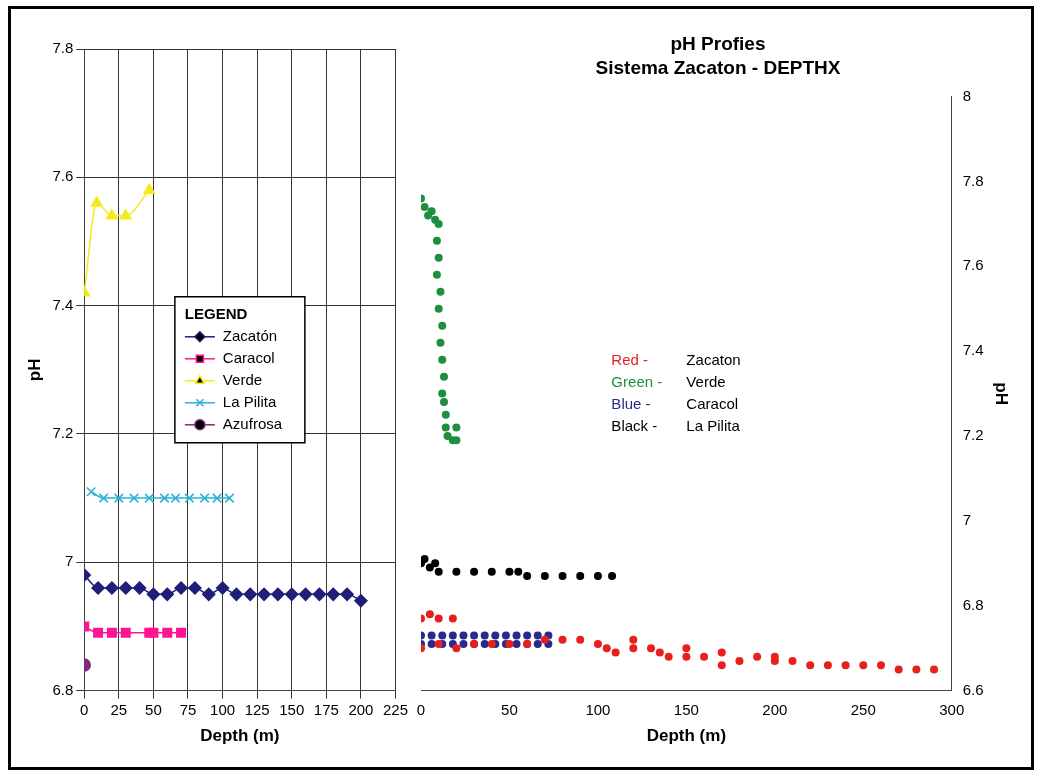 The height and width of the screenshot is (773, 1040). I want to click on annotation: Green -, so click(637, 381).